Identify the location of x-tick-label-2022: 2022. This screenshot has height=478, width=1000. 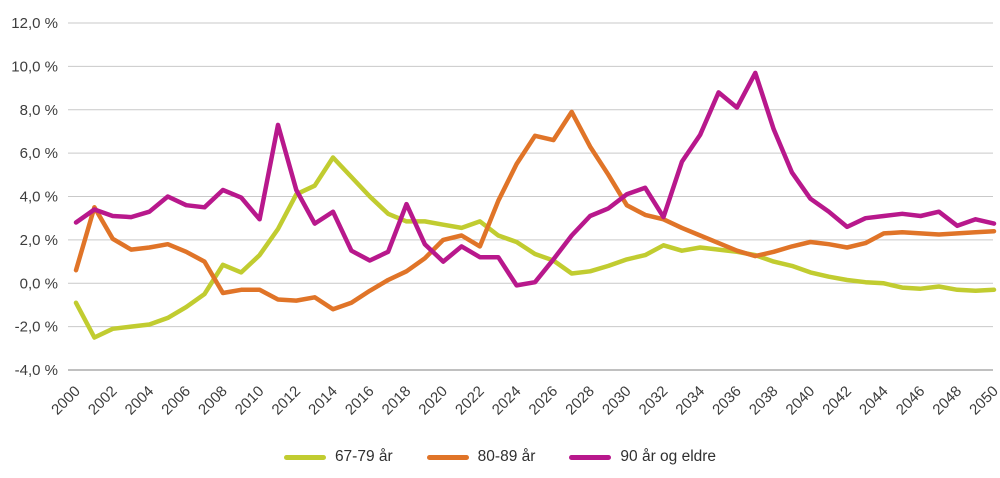
(470, 401).